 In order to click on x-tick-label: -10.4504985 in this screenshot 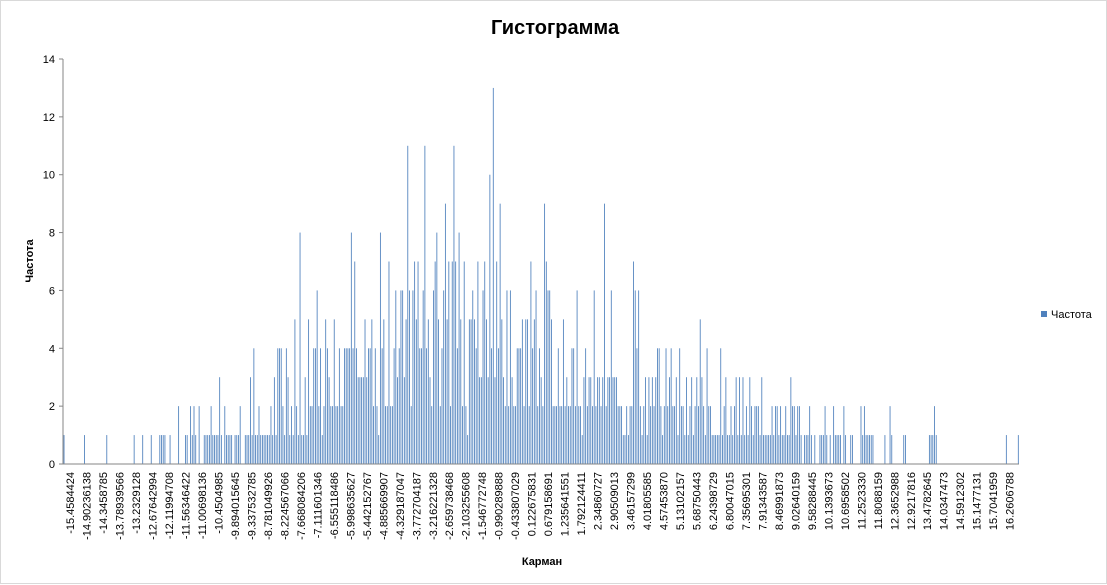, I will do `click(219, 503)`.